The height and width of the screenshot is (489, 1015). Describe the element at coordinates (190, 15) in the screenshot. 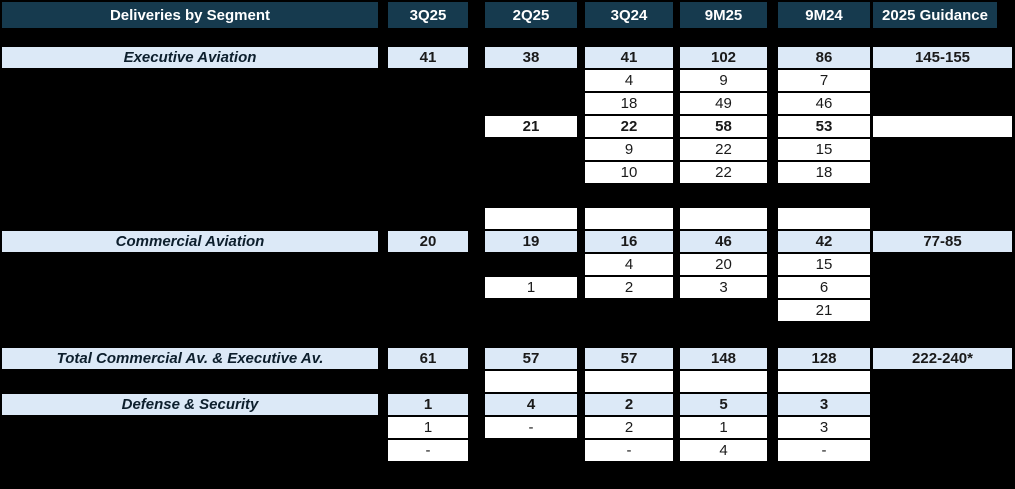

I see `table-title-cell: Deliveries by Segment` at that location.